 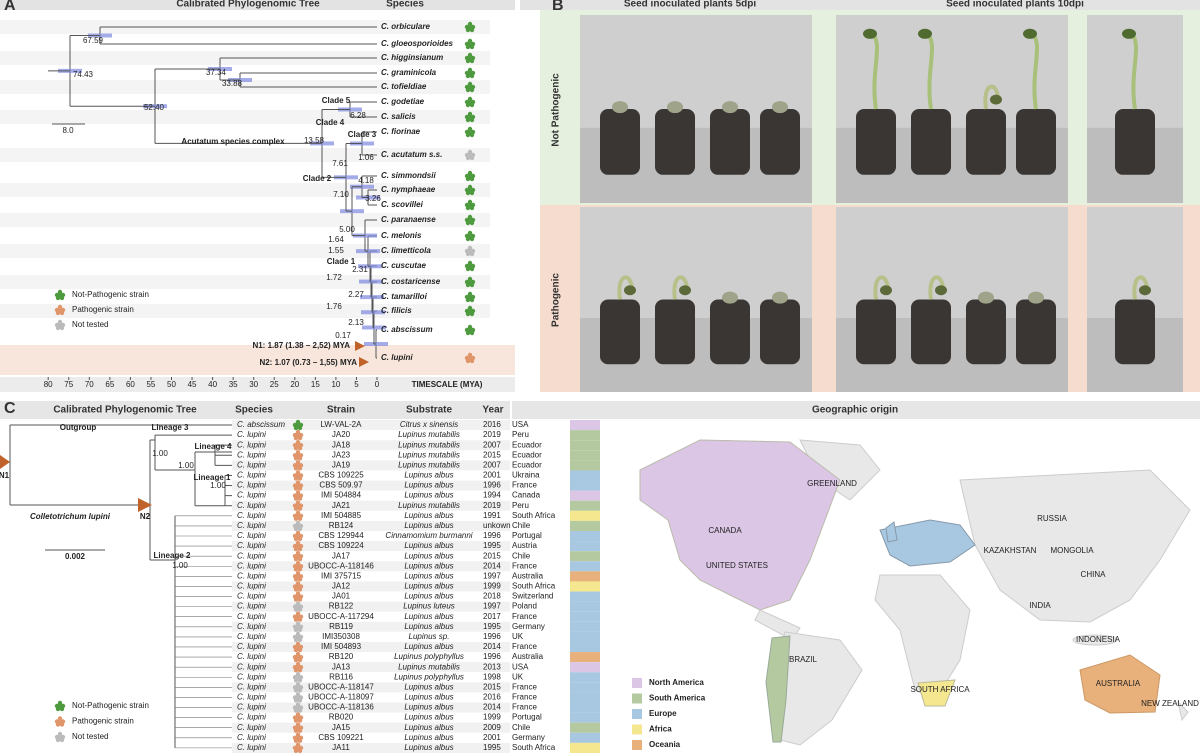 What do you see at coordinates (341, 410) in the screenshot?
I see `column-header: Strain` at bounding box center [341, 410].